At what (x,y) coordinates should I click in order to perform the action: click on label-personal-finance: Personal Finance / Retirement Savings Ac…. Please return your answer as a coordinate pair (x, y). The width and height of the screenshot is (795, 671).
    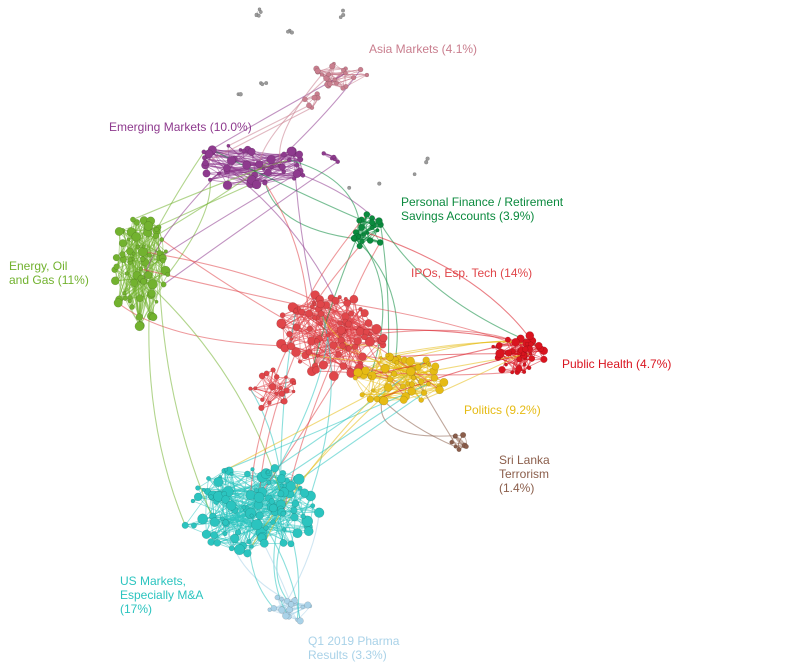
    Looking at the image, I should click on (482, 209).